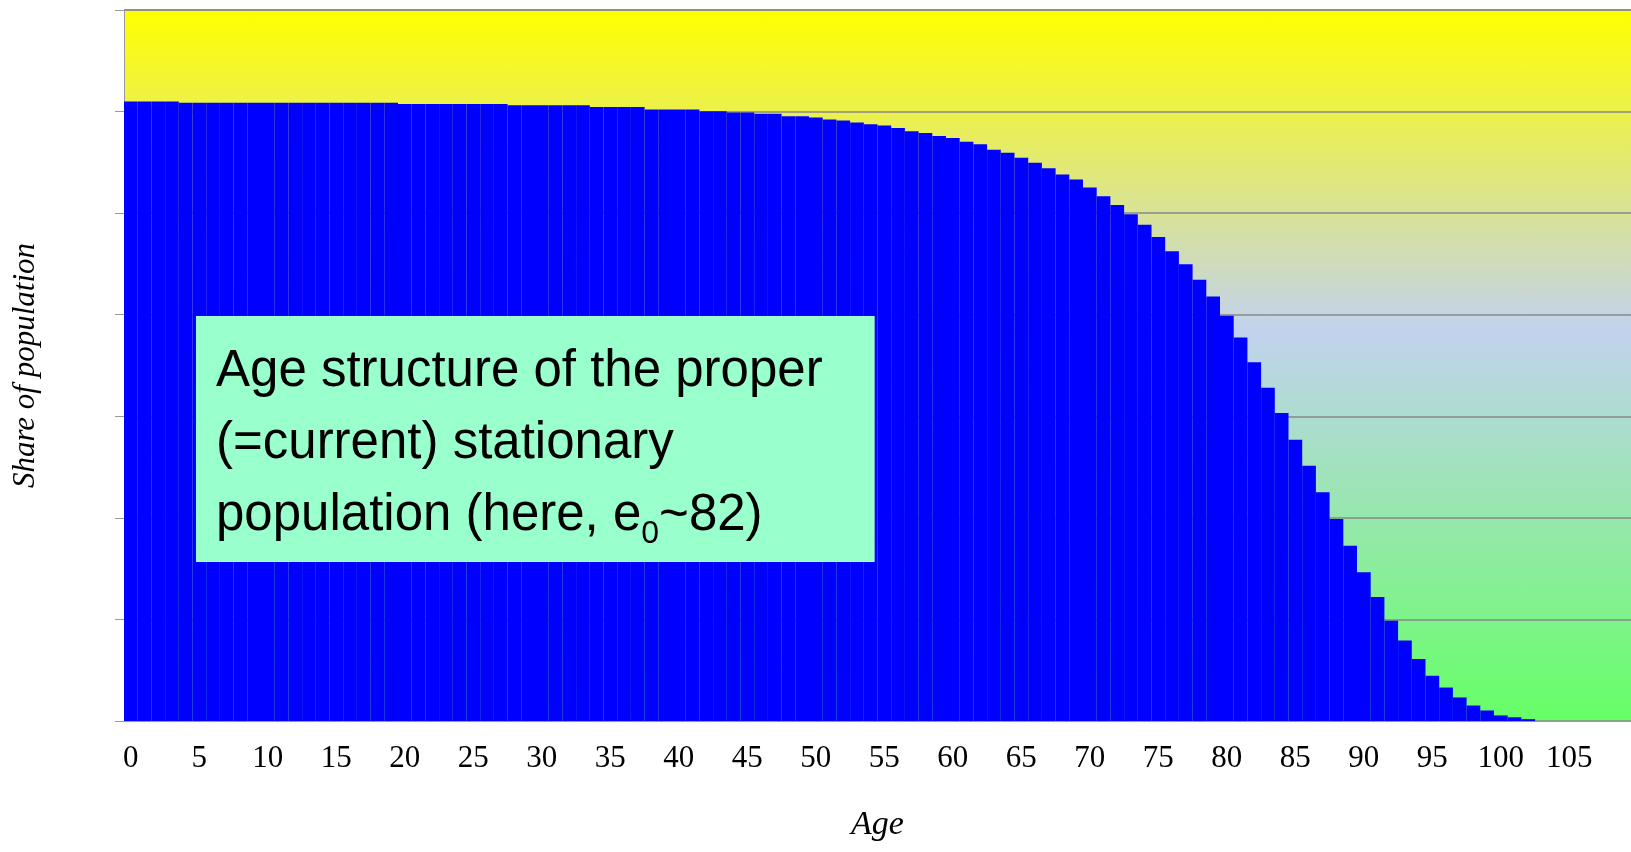 The height and width of the screenshot is (852, 1631). Describe the element at coordinates (542, 756) in the screenshot. I see `x-tick-label: 30` at that location.